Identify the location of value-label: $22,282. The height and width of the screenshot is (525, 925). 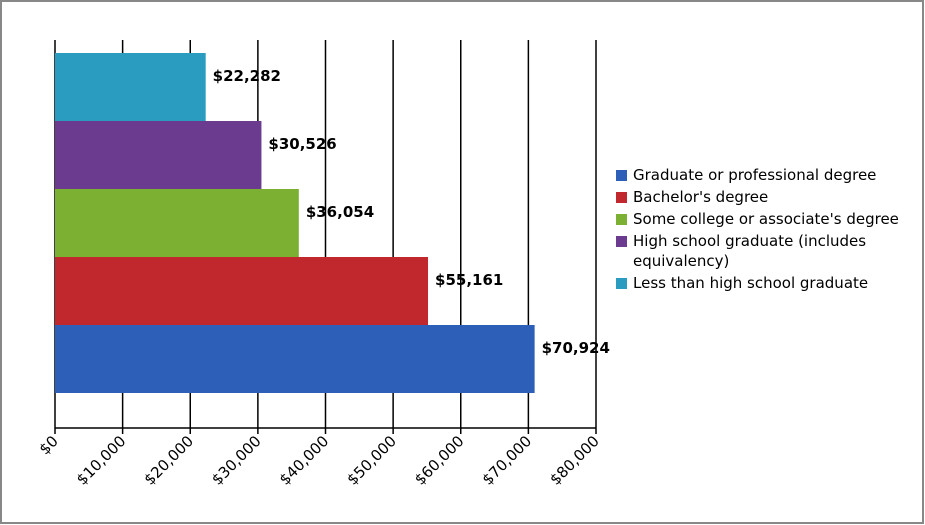
(247, 76).